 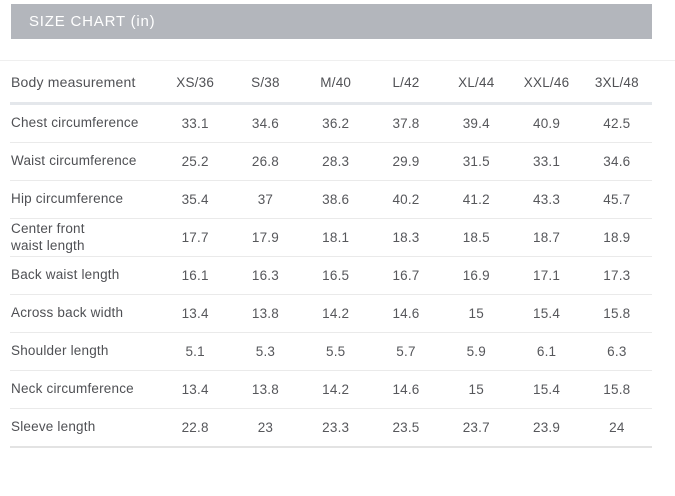 What do you see at coordinates (476, 161) in the screenshot?
I see `cell-value: 31.5` at bounding box center [476, 161].